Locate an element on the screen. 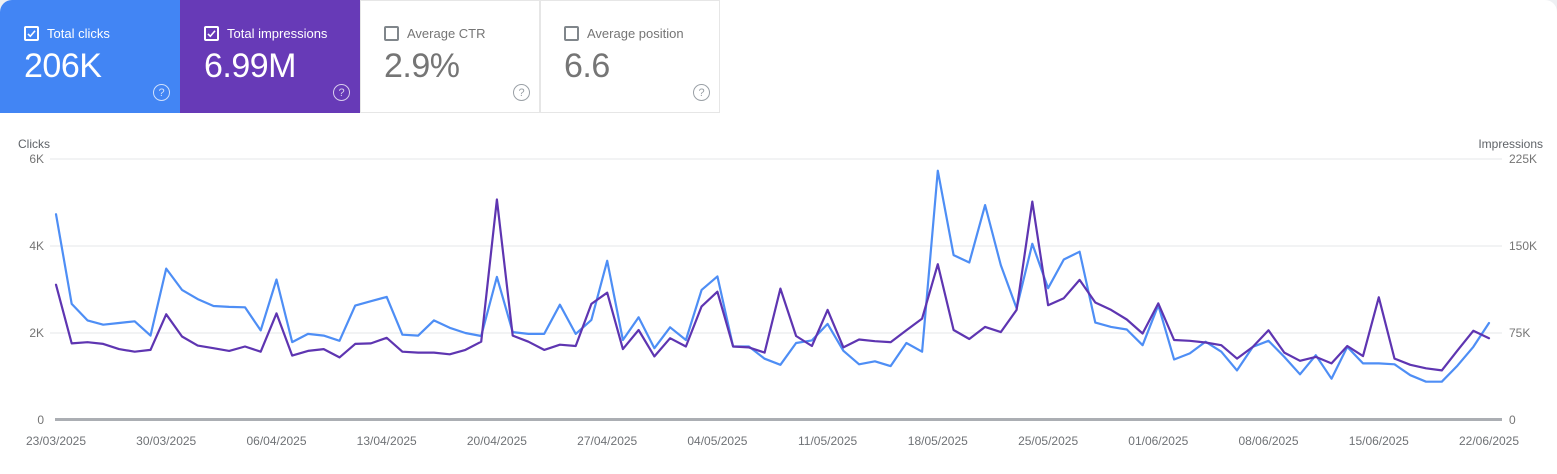  metric-card-value: 6.99M is located at coordinates (250, 66).